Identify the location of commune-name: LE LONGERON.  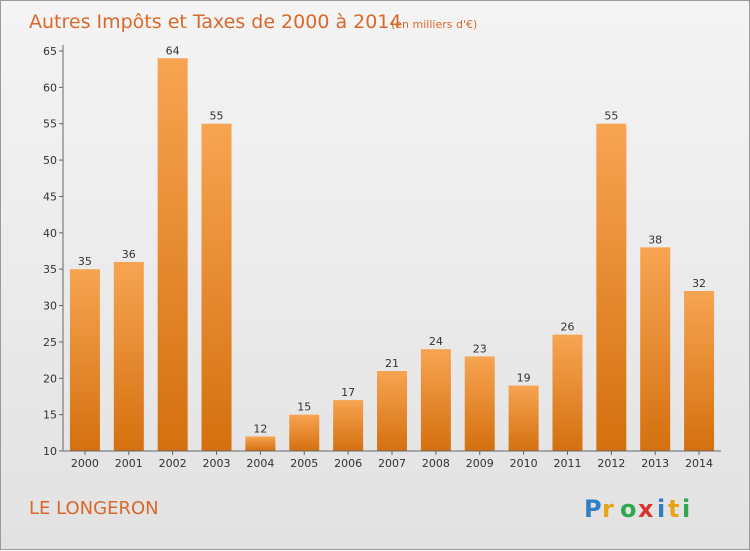
(94, 508).